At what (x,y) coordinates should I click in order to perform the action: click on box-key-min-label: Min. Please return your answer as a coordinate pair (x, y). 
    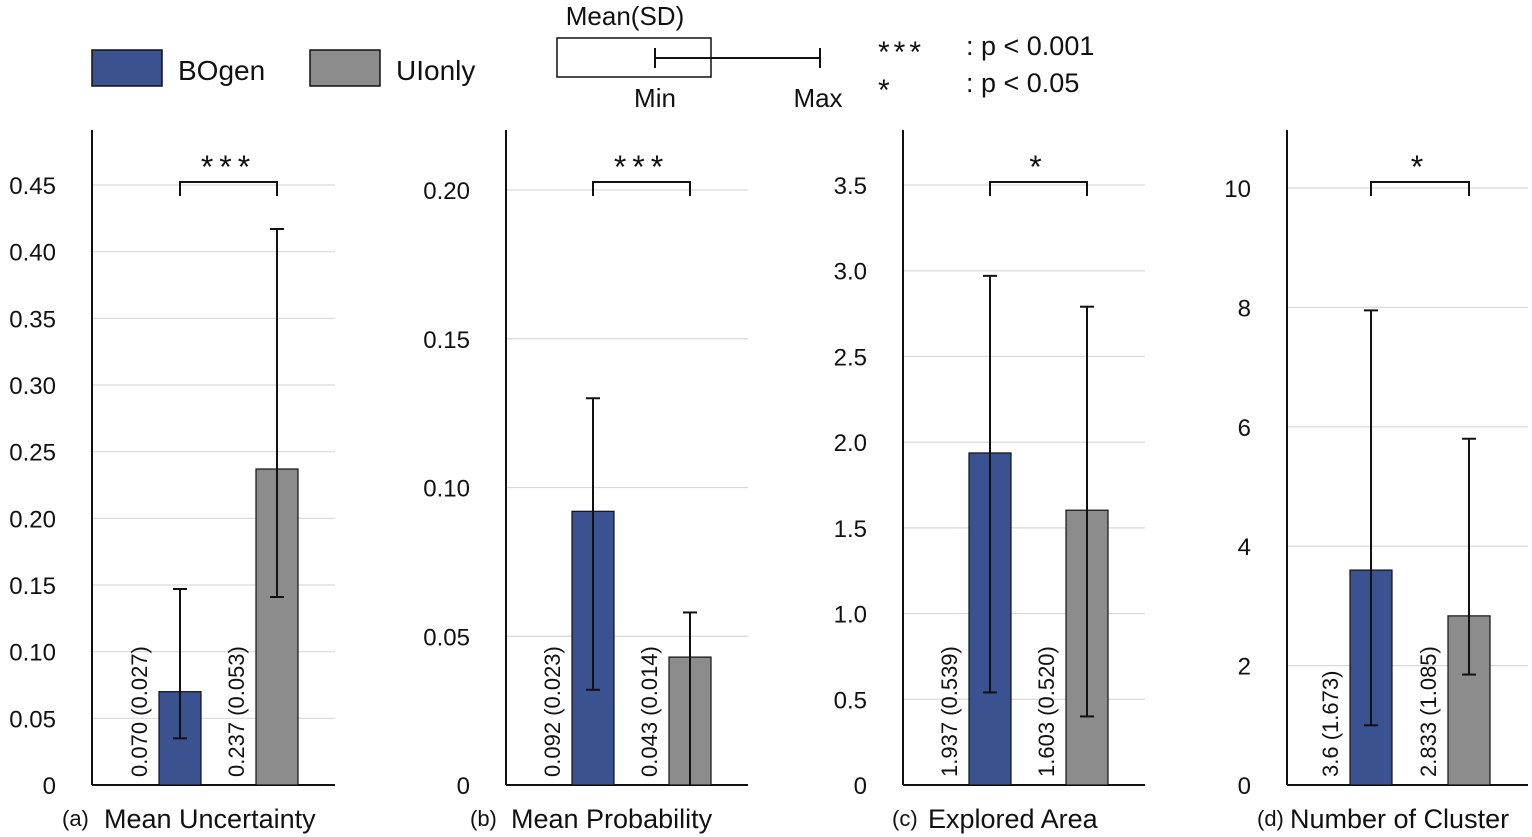
    Looking at the image, I should click on (655, 98).